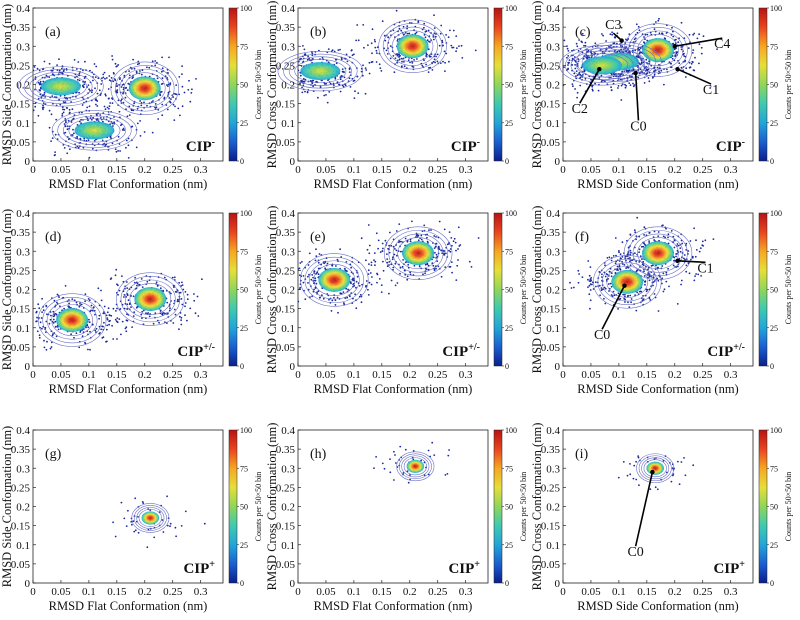 This screenshot has height=620, width=800. What do you see at coordinates (23, 291) in the screenshot?
I see `y-tick-label: 0.2` at bounding box center [23, 291].